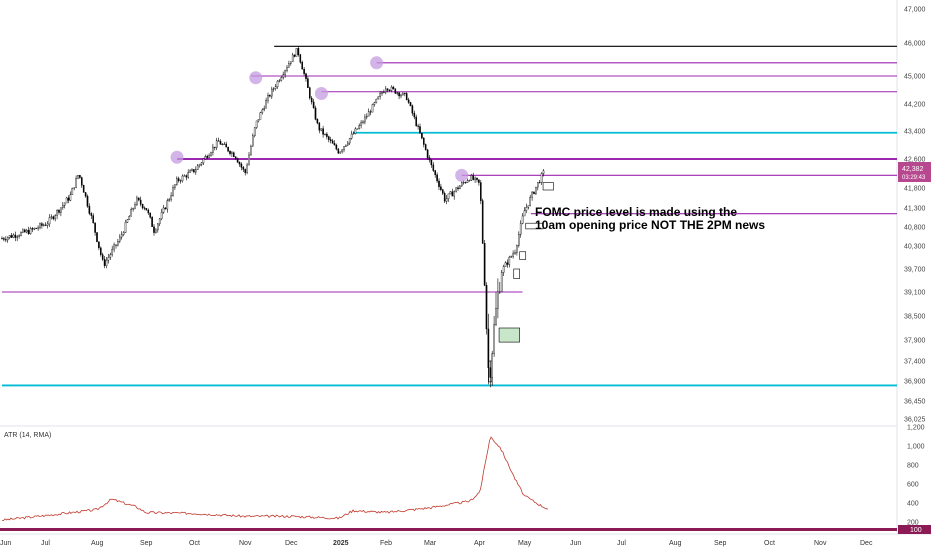  I want to click on price-tick-label: 39,700, so click(915, 270).